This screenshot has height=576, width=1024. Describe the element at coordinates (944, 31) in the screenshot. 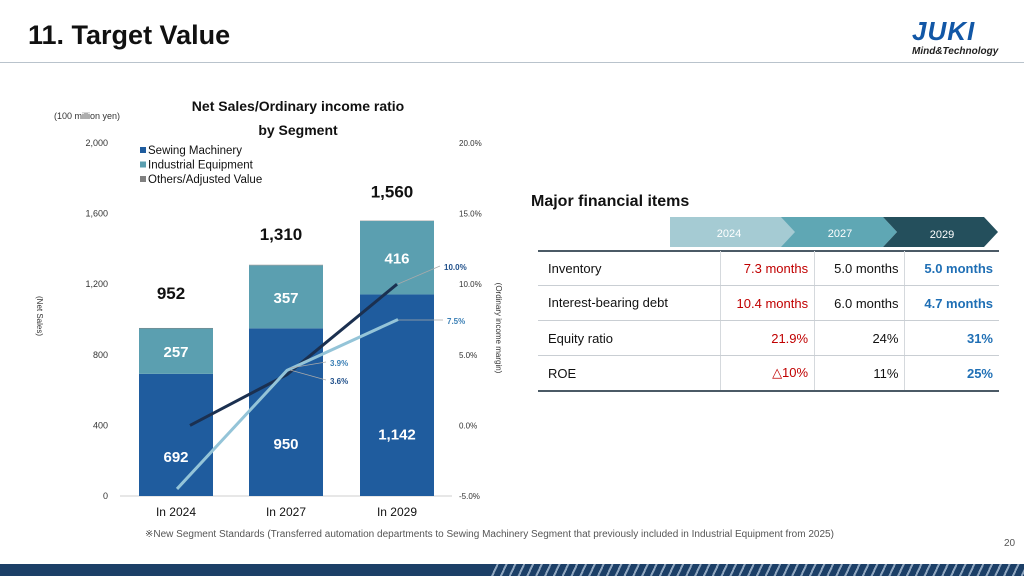

I see `logo-brand: JUKI` at that location.